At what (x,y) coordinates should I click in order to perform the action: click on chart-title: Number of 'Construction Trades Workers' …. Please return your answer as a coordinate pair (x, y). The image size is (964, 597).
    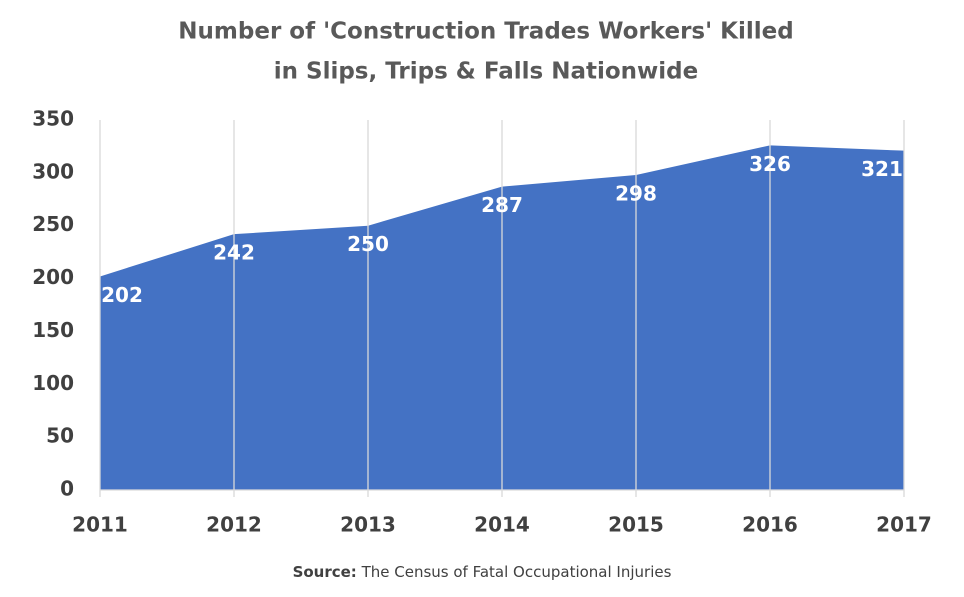
    Looking at the image, I should click on (485, 32).